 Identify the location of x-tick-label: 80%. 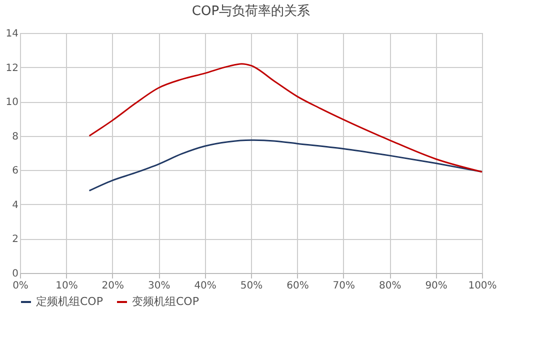
(390, 286).